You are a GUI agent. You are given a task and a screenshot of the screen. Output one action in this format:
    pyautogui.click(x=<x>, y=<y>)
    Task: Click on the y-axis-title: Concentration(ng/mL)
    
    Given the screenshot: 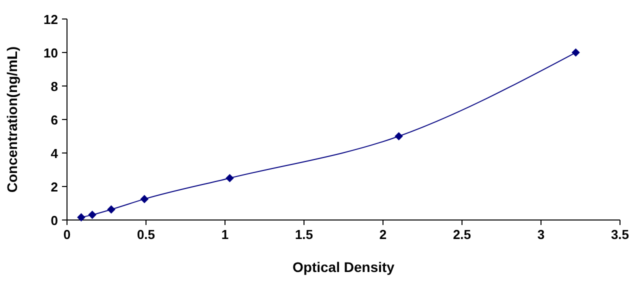 What is the action you would take?
    pyautogui.click(x=12, y=119)
    